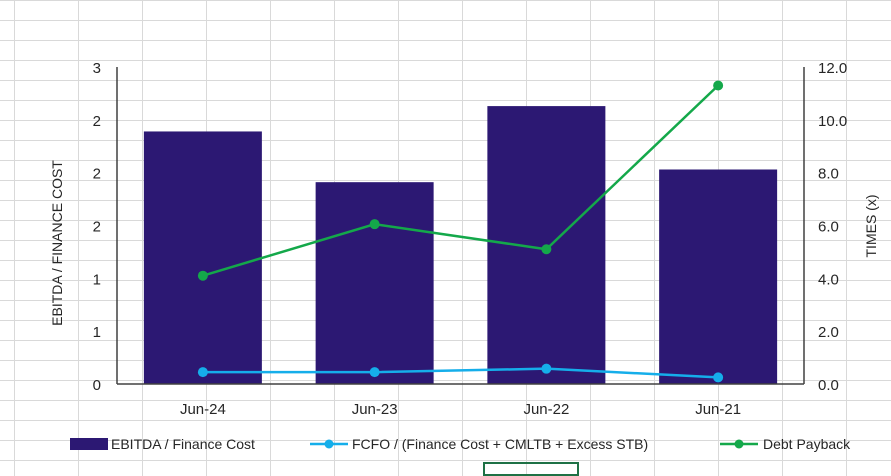 The width and height of the screenshot is (891, 476). What do you see at coordinates (807, 444) in the screenshot?
I see `legend-label: Debt Payback` at bounding box center [807, 444].